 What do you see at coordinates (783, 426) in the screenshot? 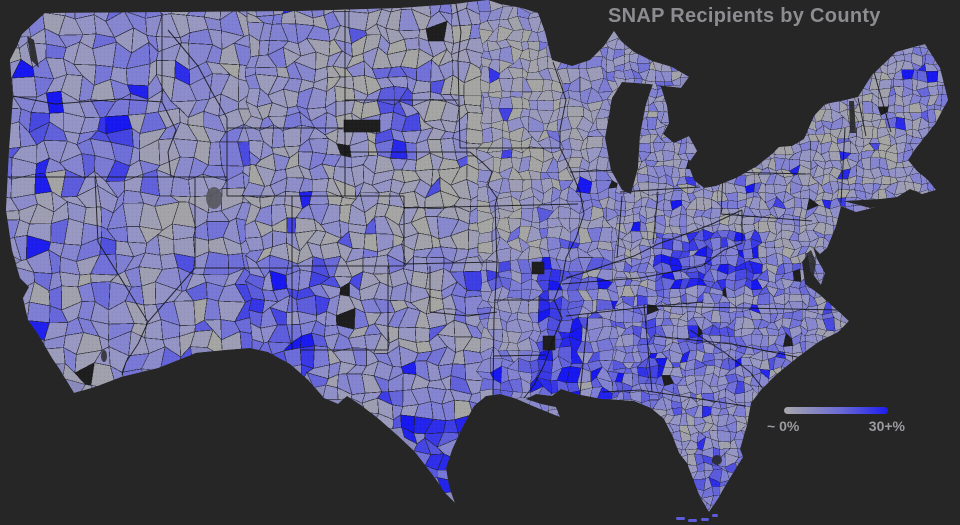
I see `legend-min-label: ~ 0%` at bounding box center [783, 426].